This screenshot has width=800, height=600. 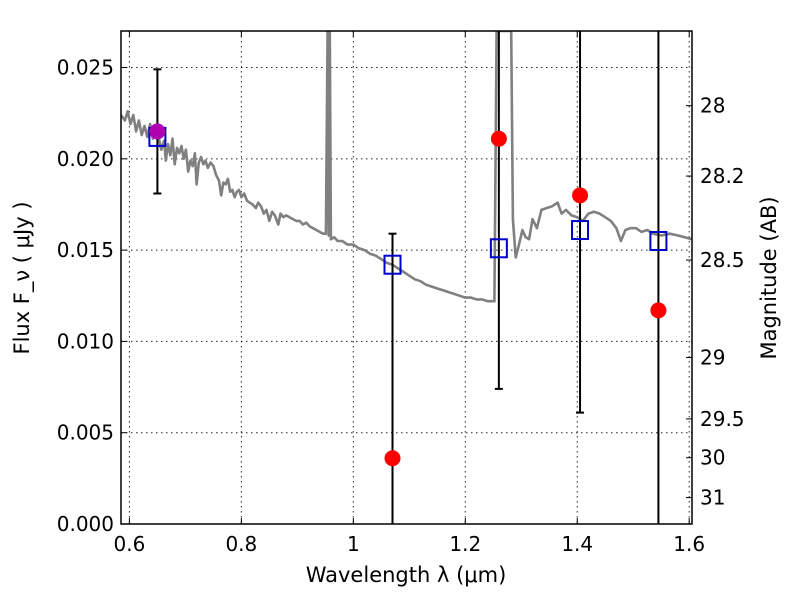 What do you see at coordinates (769, 277) in the screenshot?
I see `y2-axis-label: Magnitude (AB)` at bounding box center [769, 277].